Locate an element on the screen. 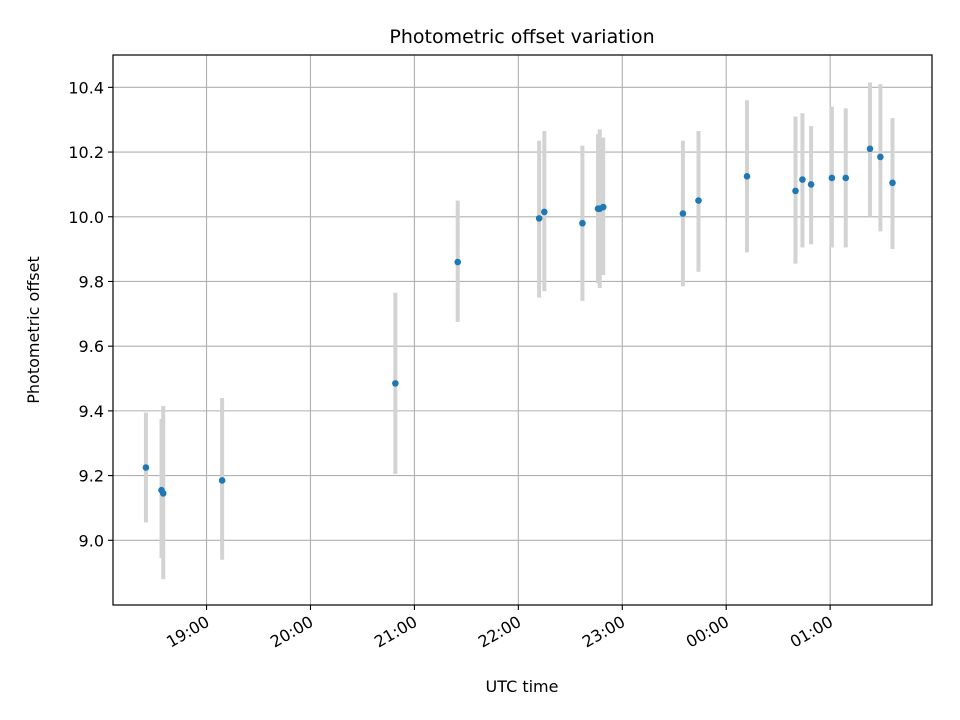  y-tick-label: 10.0 is located at coordinates (86, 217).